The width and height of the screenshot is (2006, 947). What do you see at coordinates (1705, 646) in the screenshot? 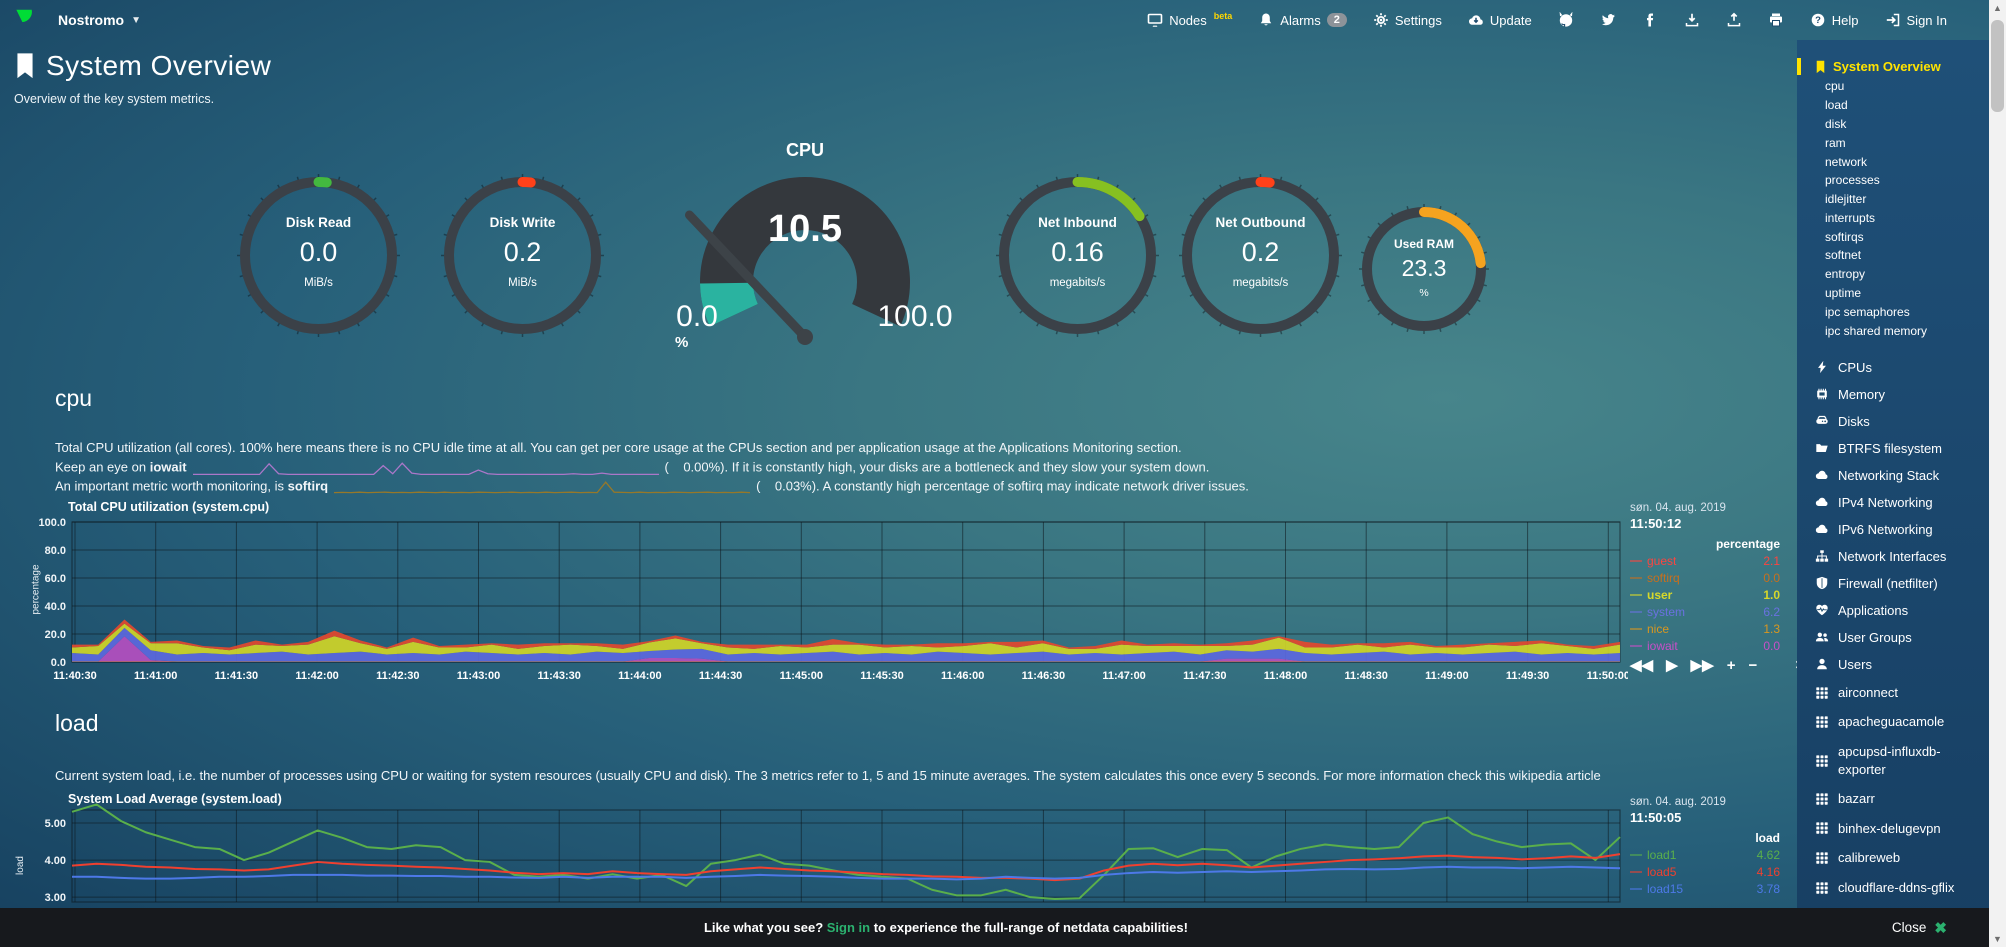
I see `legend-row: iowait 0.0` at bounding box center [1705, 646].